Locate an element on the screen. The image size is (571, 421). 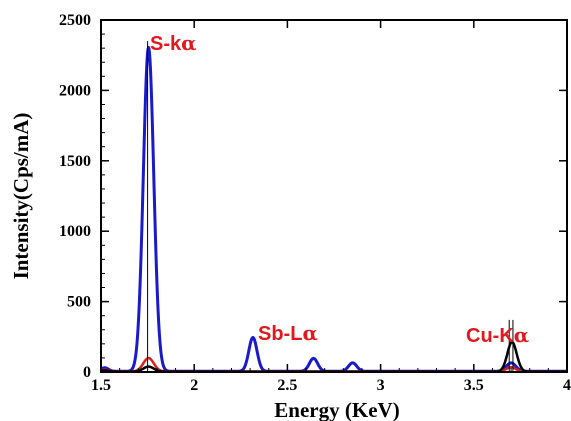
peak-label-1: S-kα is located at coordinates (173, 43).